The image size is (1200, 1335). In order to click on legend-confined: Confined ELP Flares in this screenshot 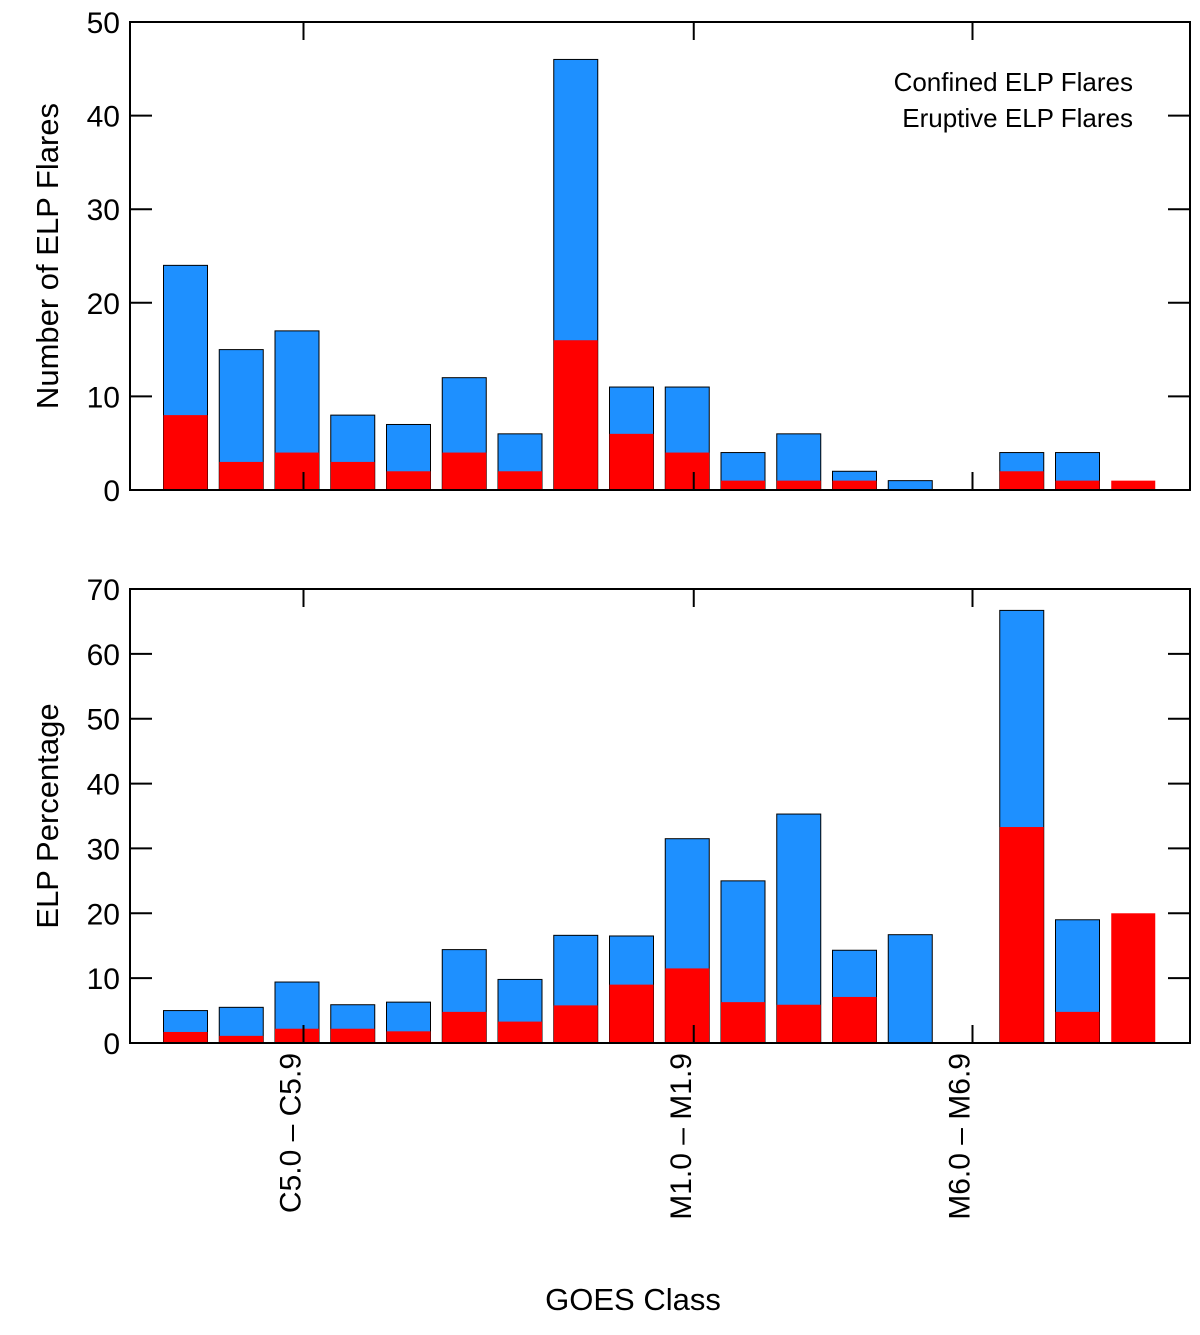, I will do `click(1013, 82)`.